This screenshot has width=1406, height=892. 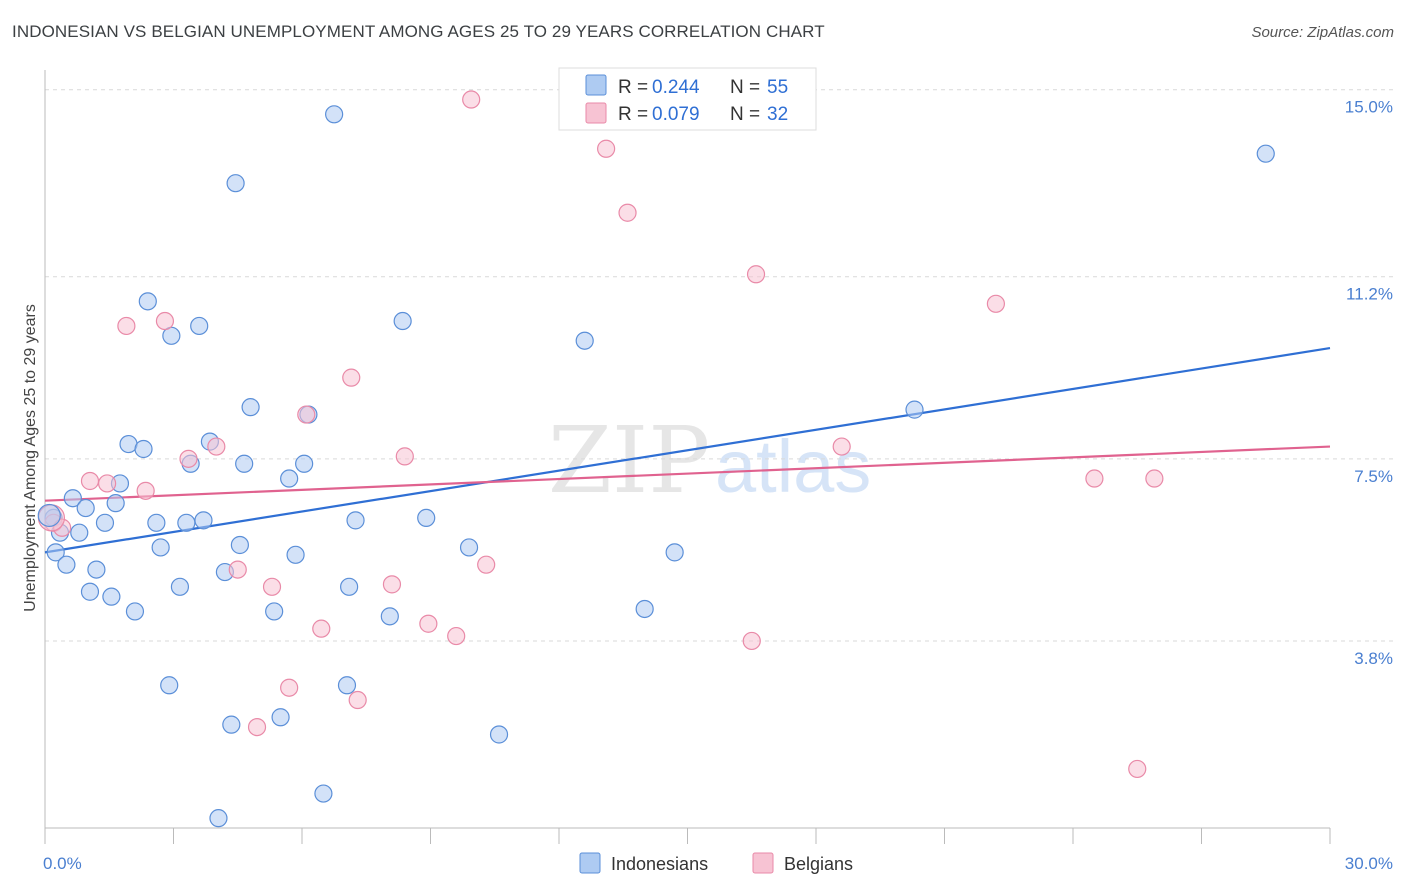 I want to click on y-tick-label: 3.8%, so click(x=1373, y=658).